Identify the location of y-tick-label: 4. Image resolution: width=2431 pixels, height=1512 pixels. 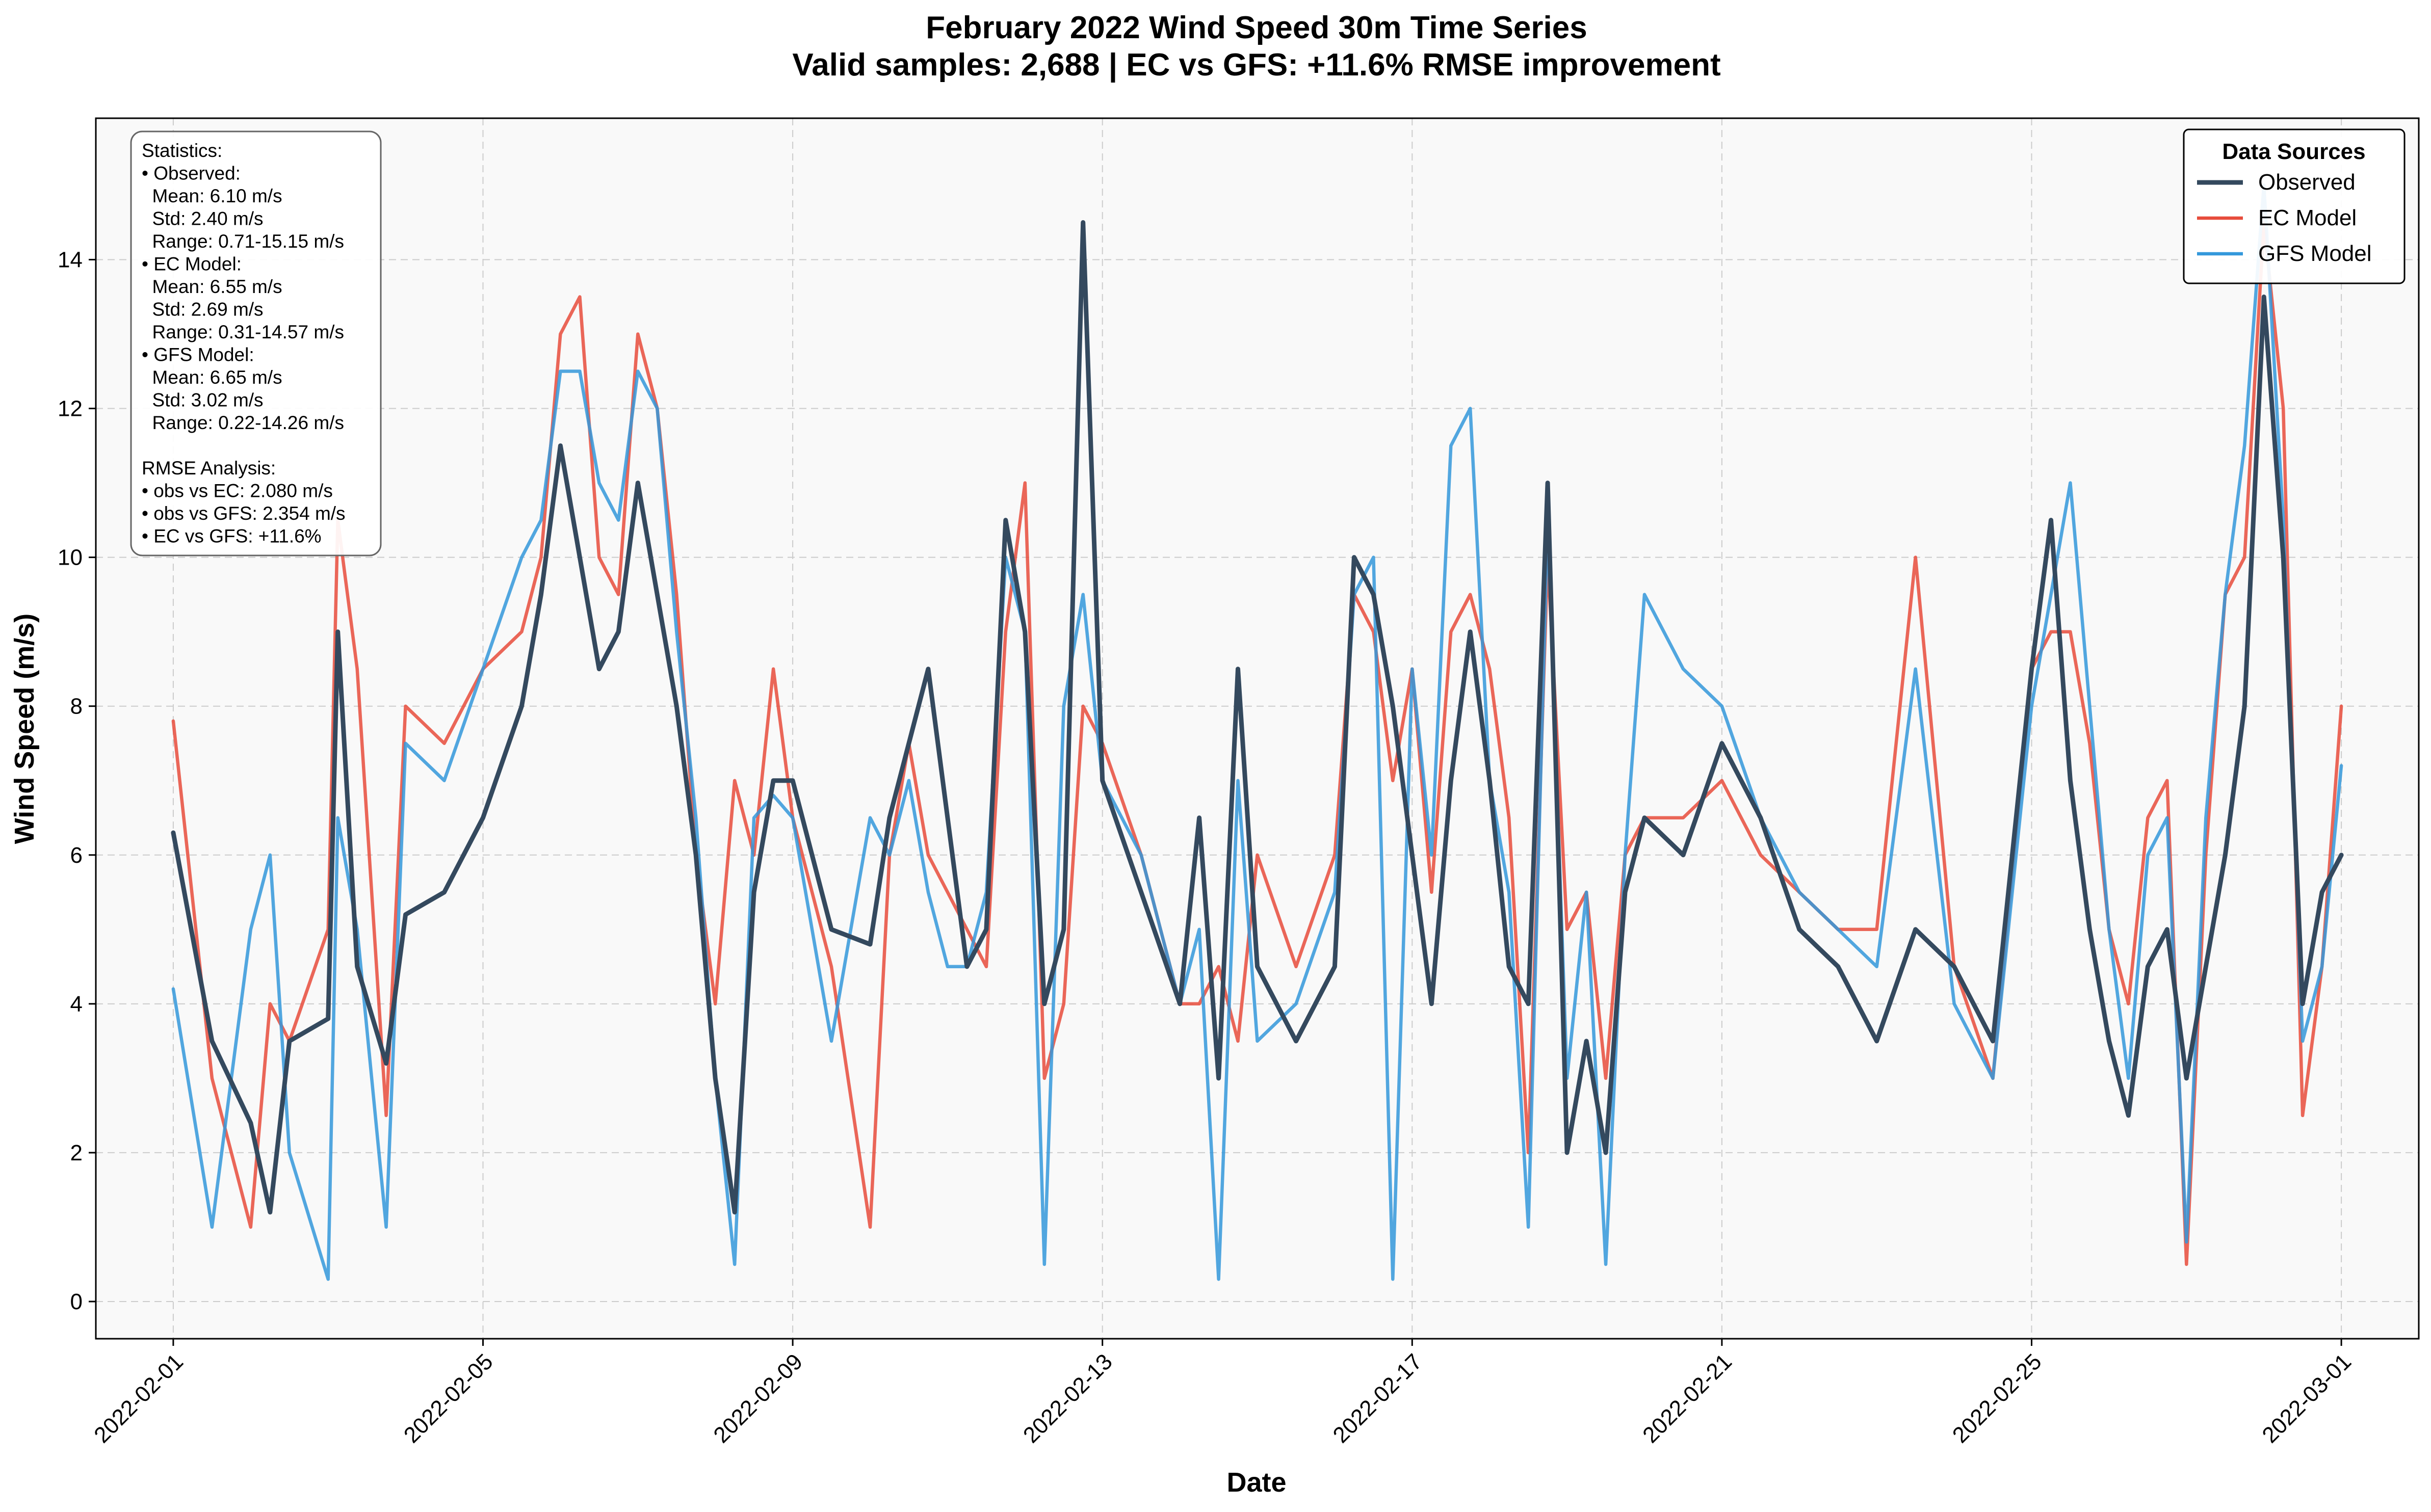
(77, 1004).